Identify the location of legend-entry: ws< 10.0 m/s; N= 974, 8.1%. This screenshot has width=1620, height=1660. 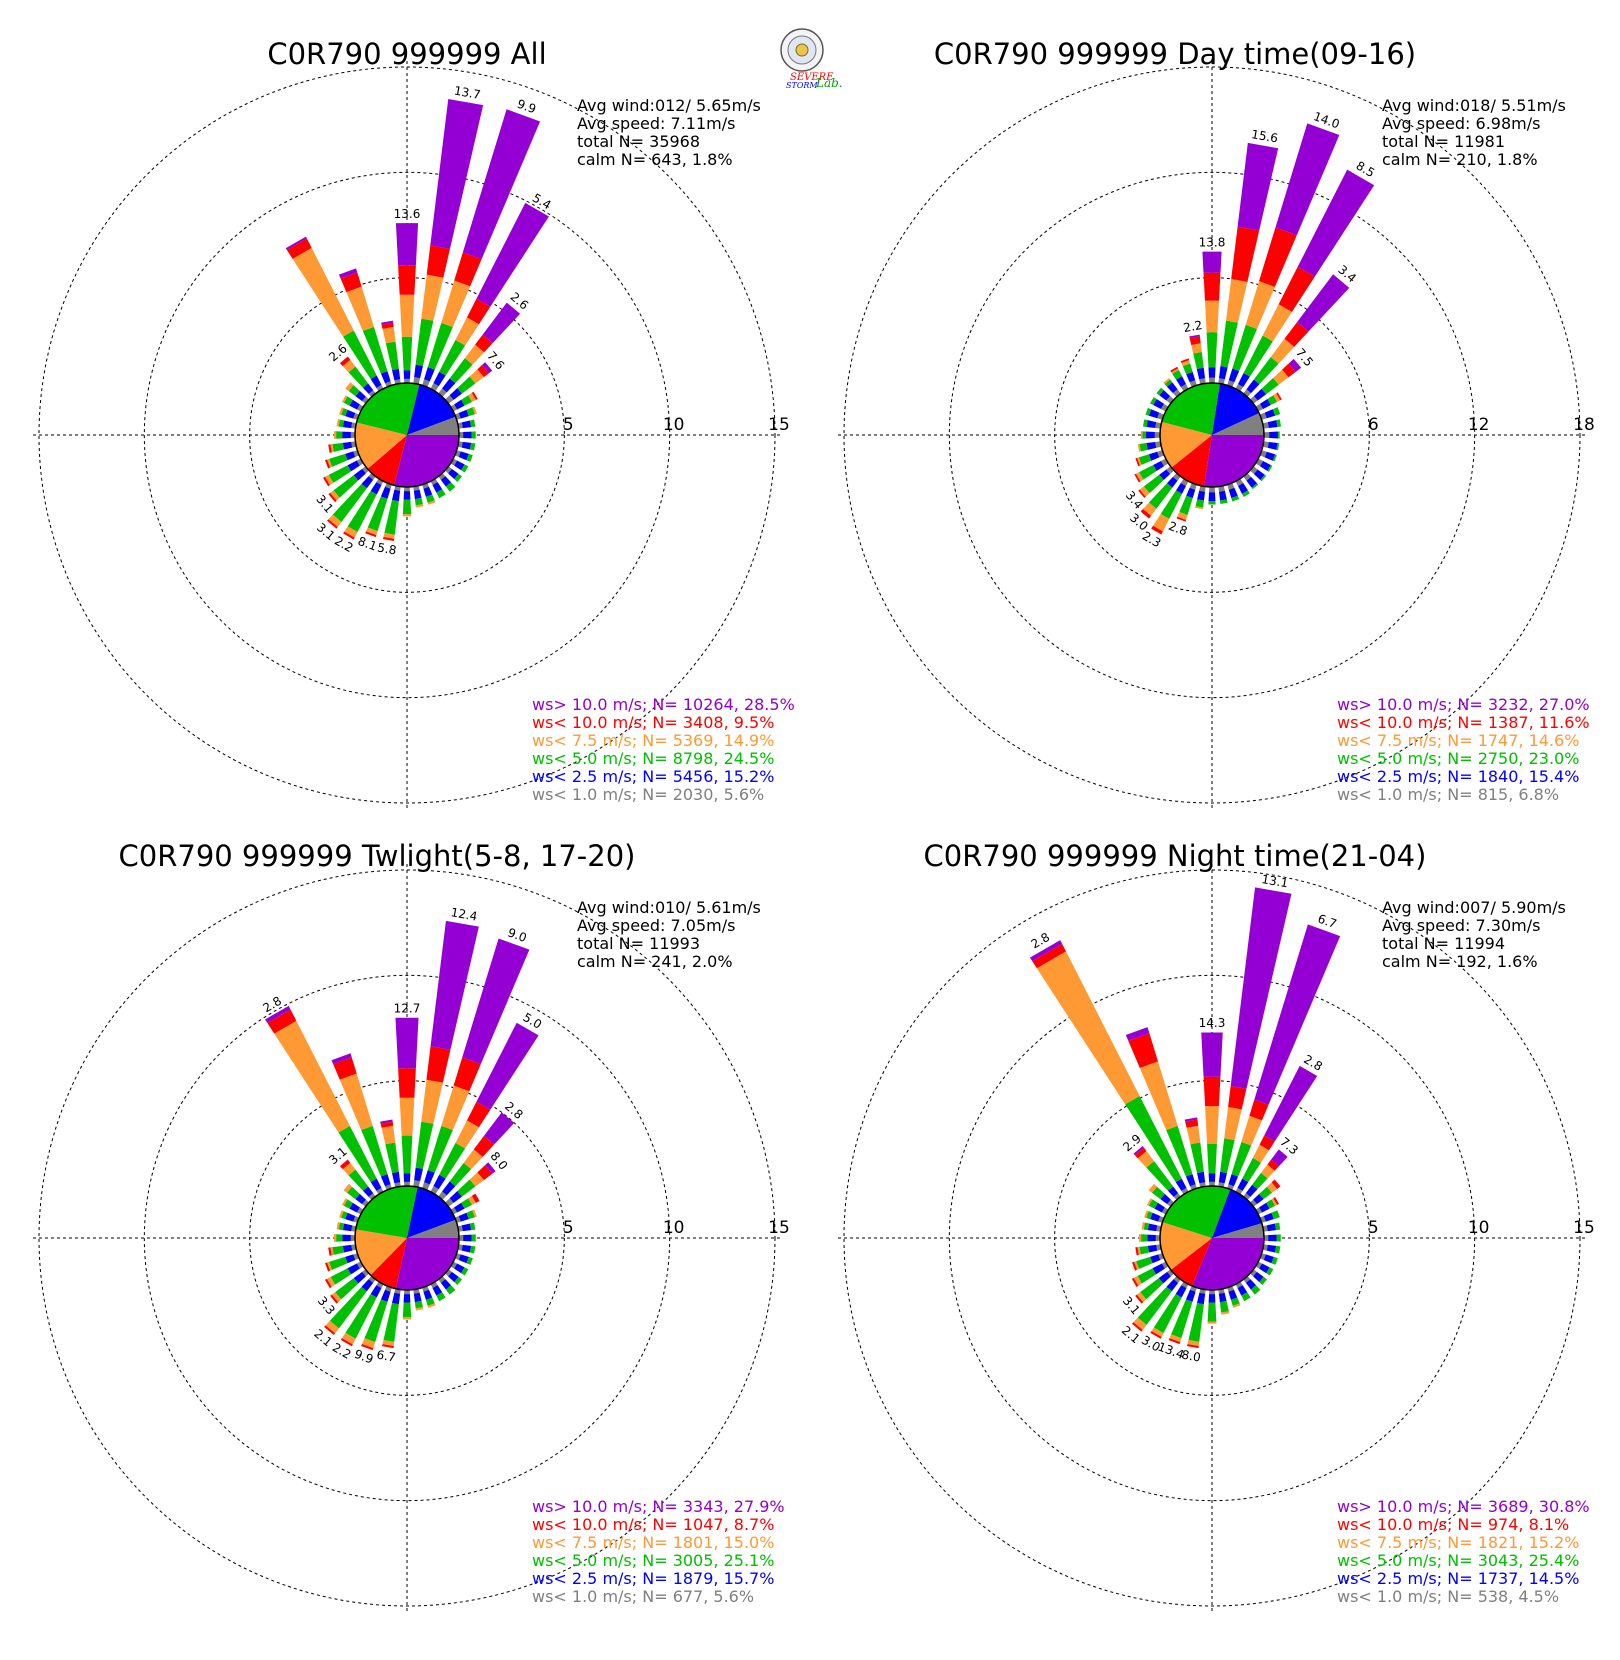
(1453, 1524).